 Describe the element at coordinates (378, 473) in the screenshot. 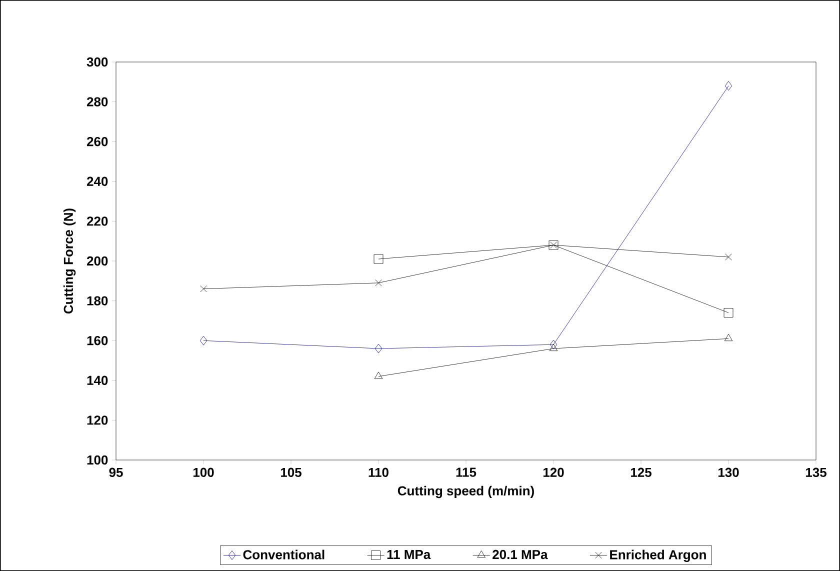

I see `x-tick-label: 110` at that location.